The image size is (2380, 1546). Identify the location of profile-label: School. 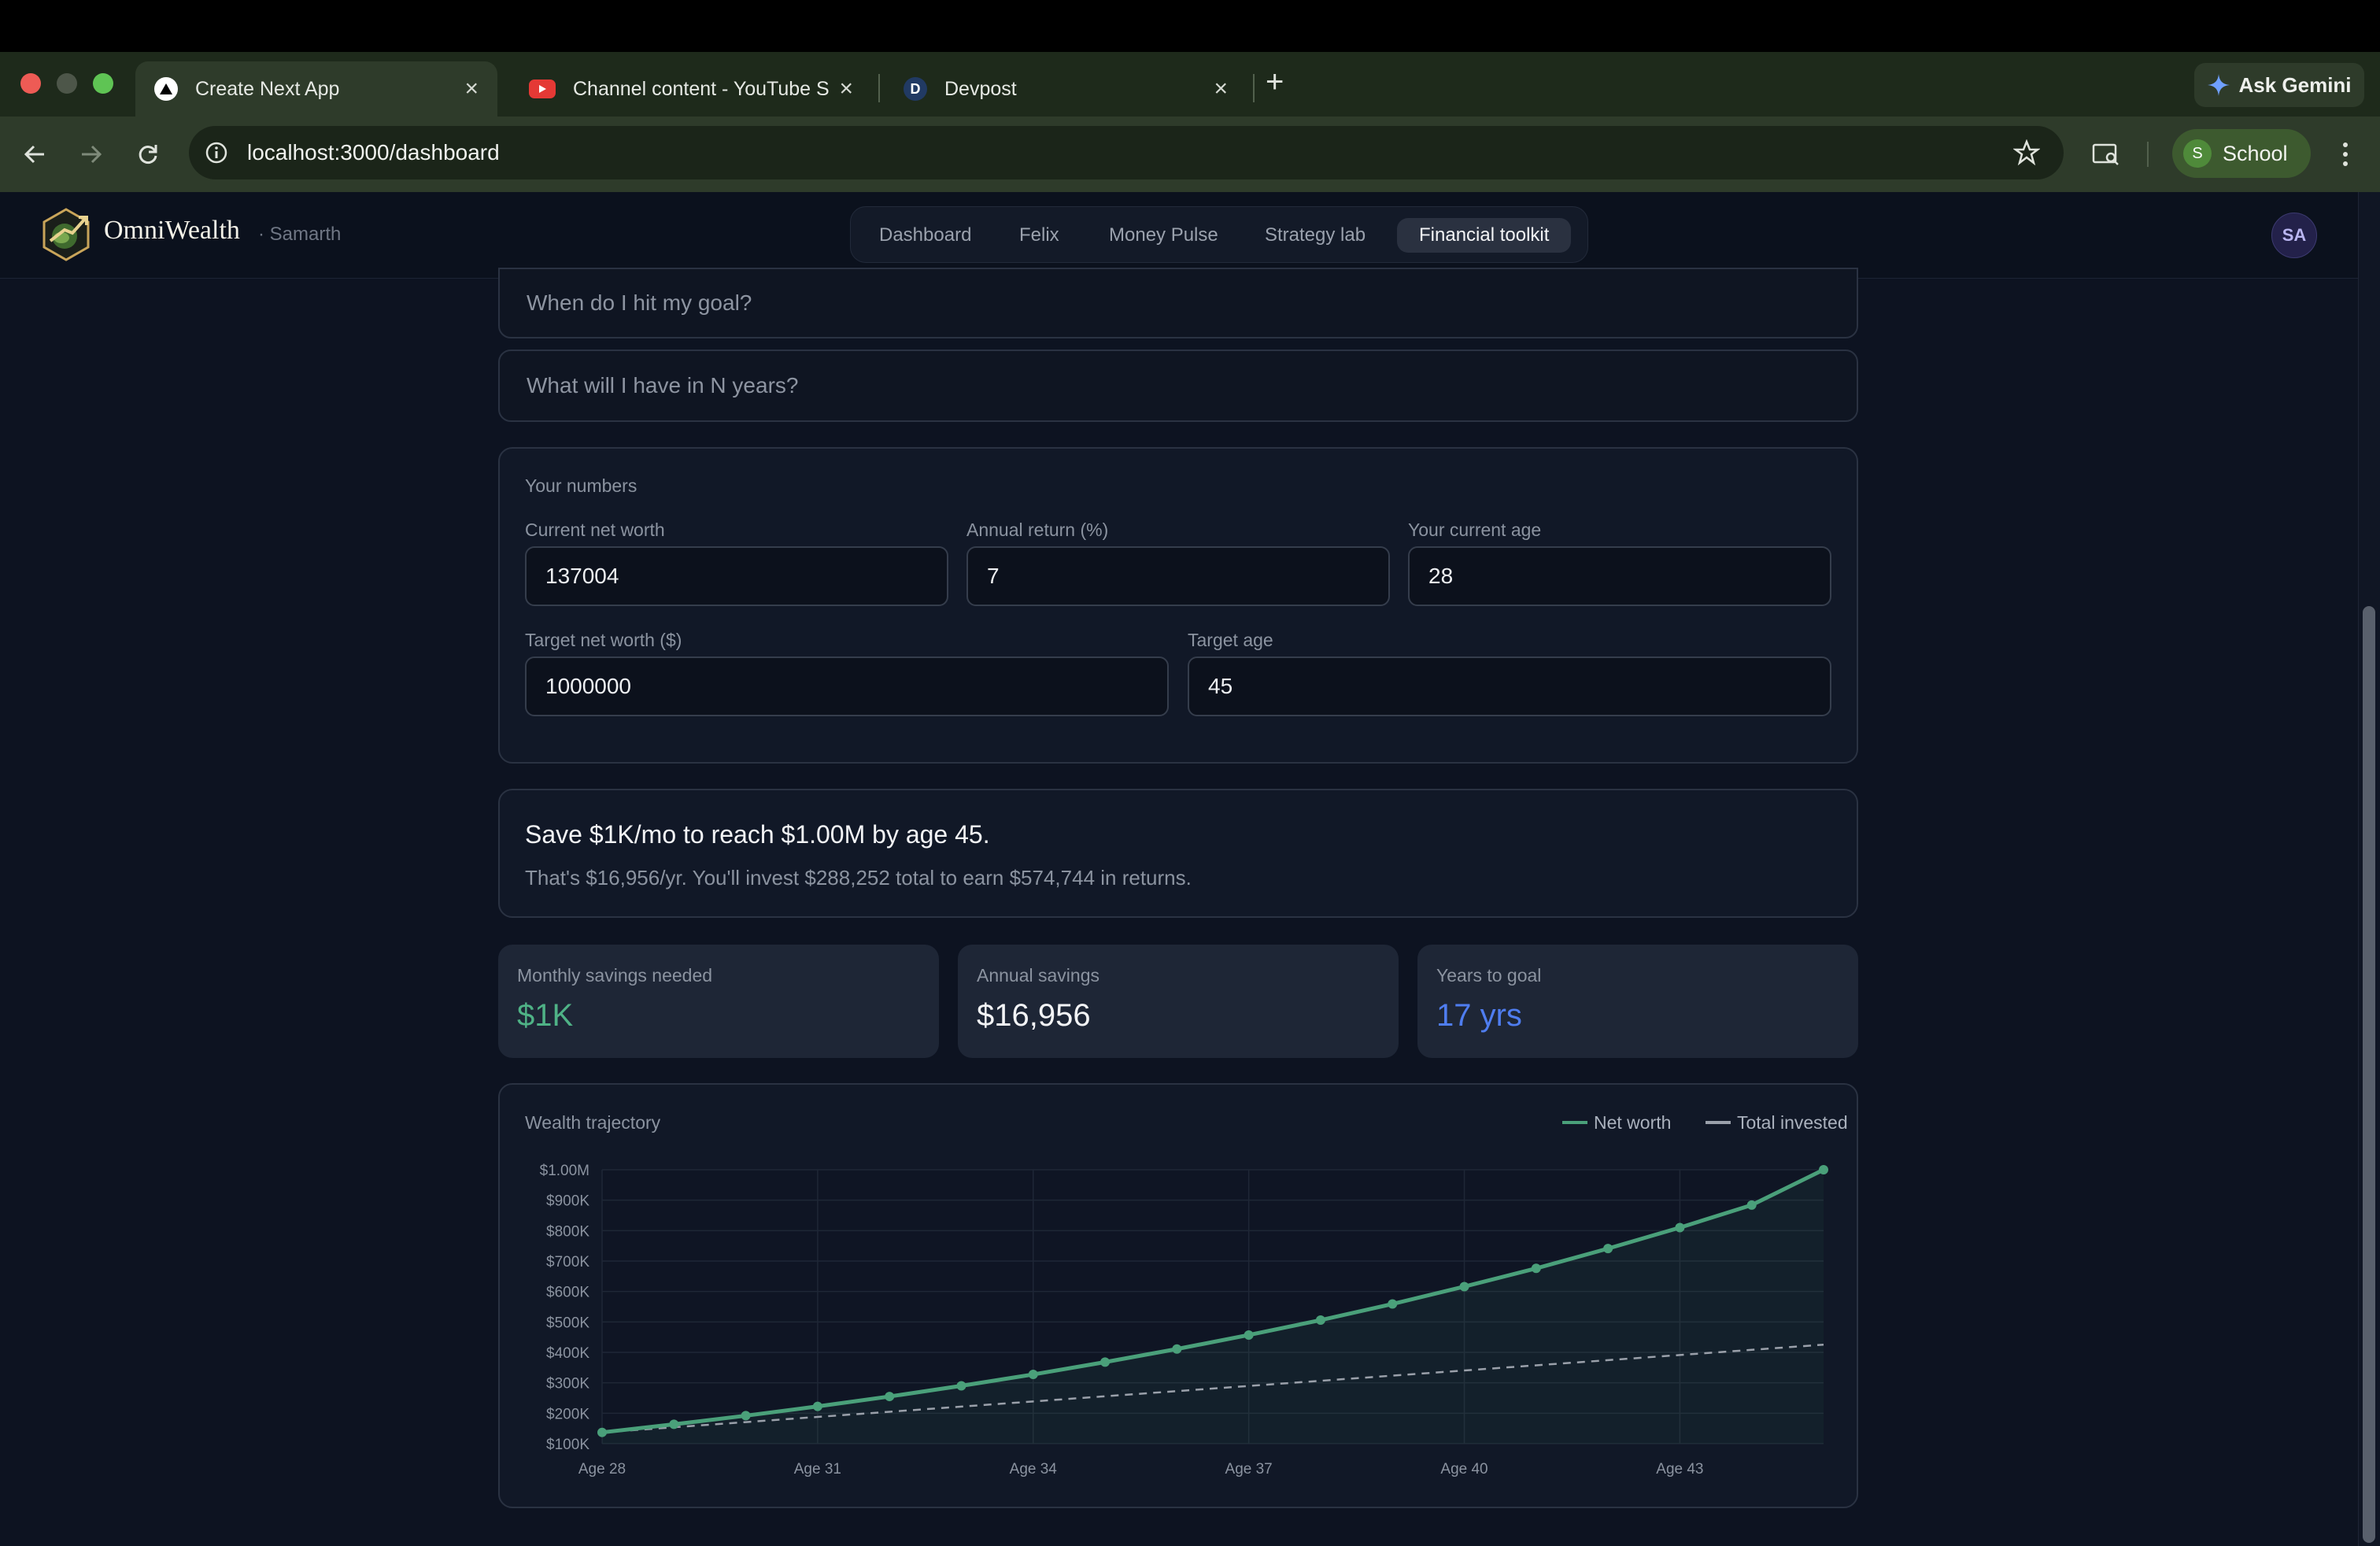
(2255, 153).